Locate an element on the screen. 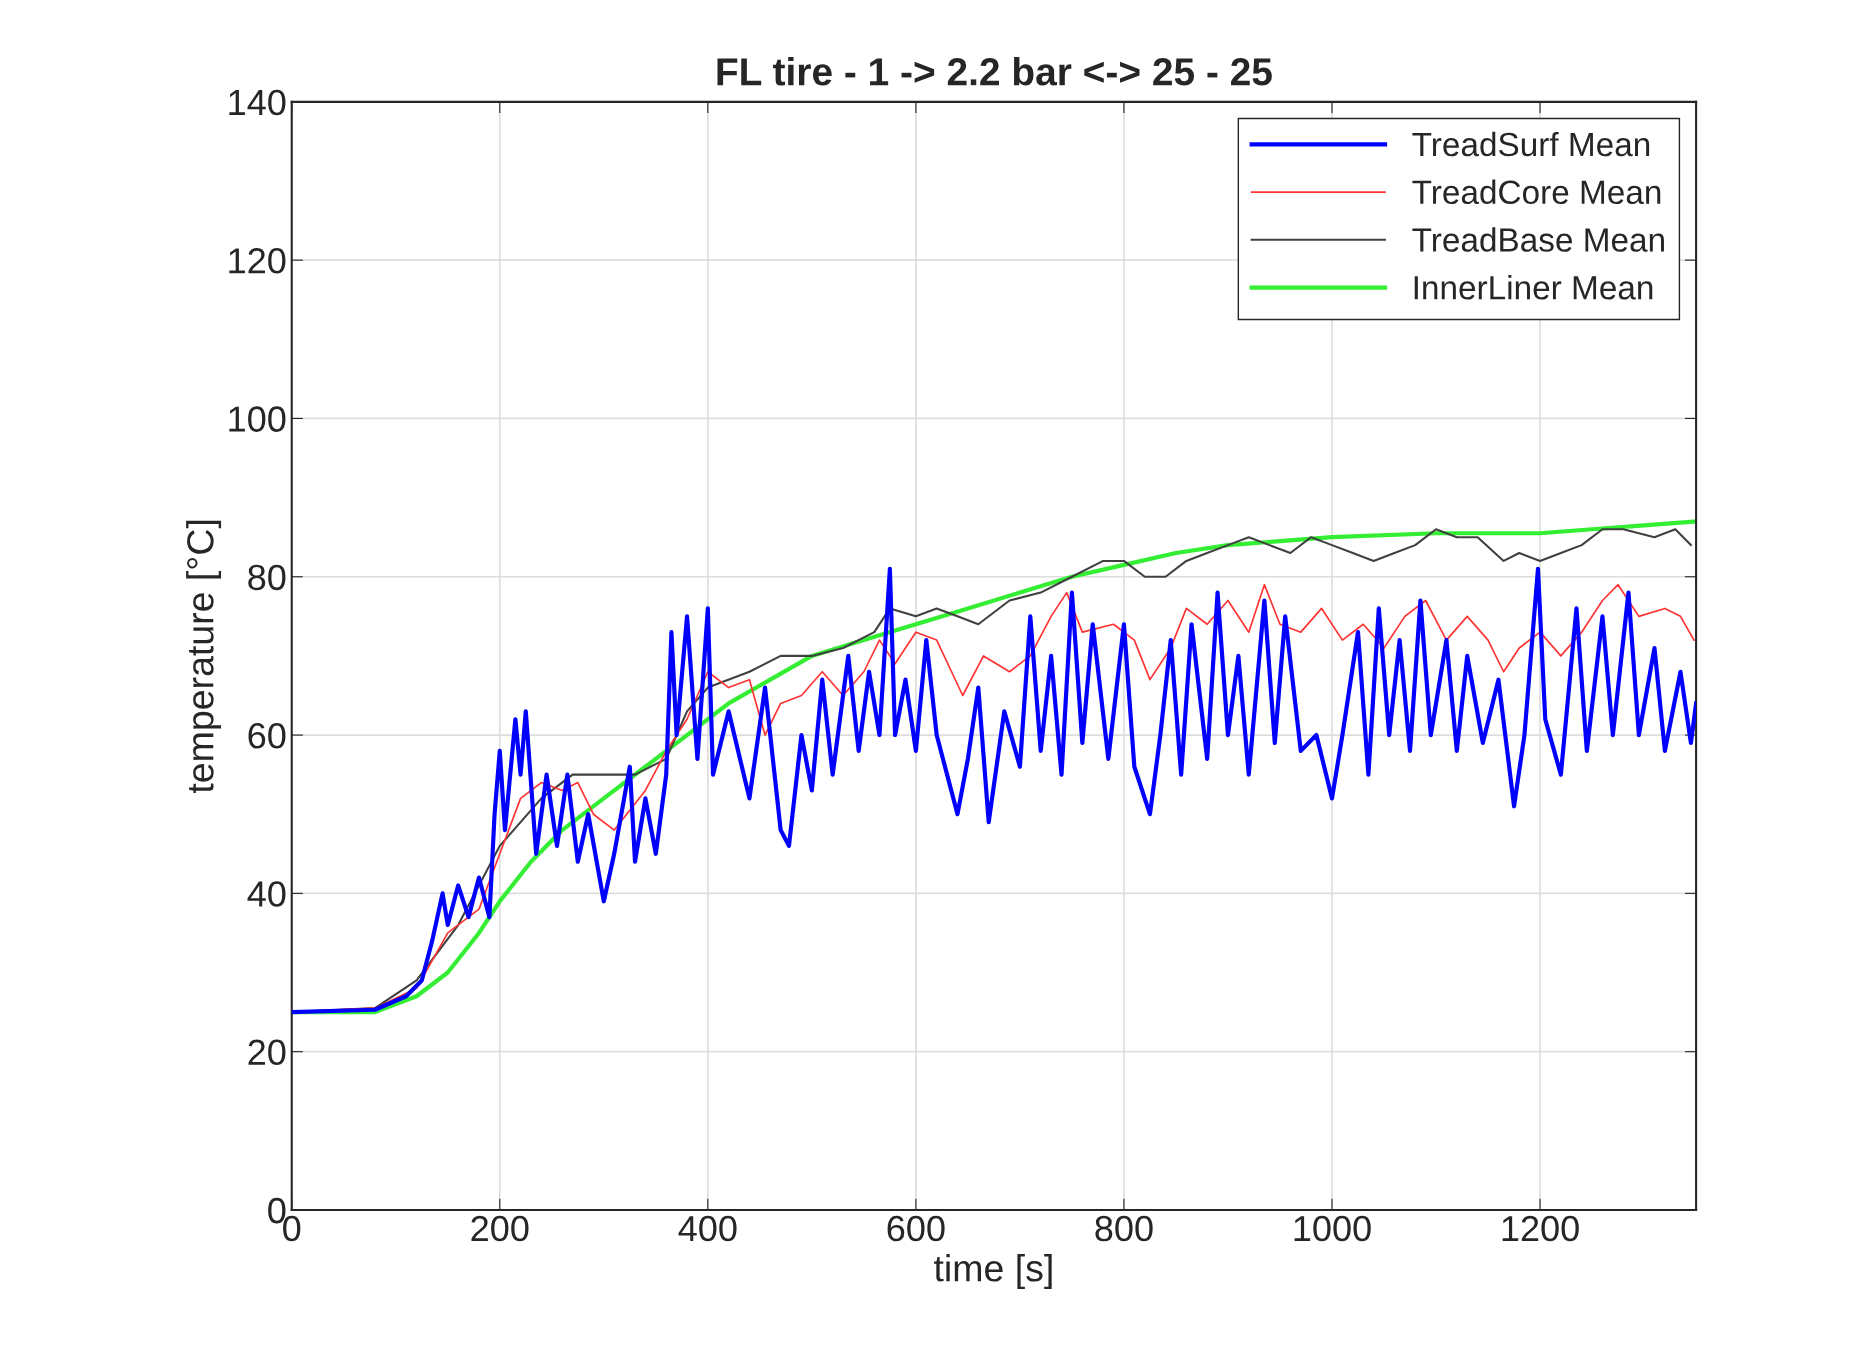 The height and width of the screenshot is (1358, 1870). y-tick-label: 140 is located at coordinates (257, 102).